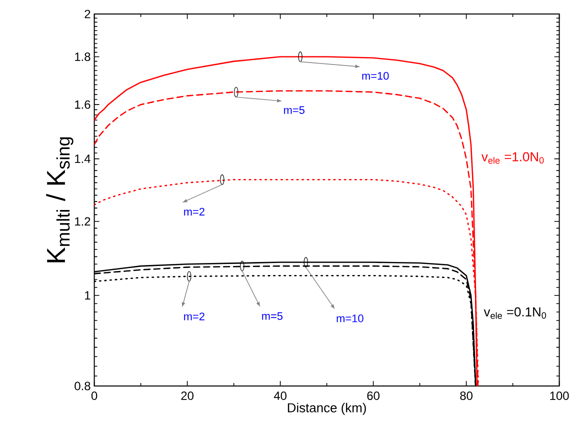 The image size is (578, 446). I want to click on x-tick-label: 40, so click(280, 396).